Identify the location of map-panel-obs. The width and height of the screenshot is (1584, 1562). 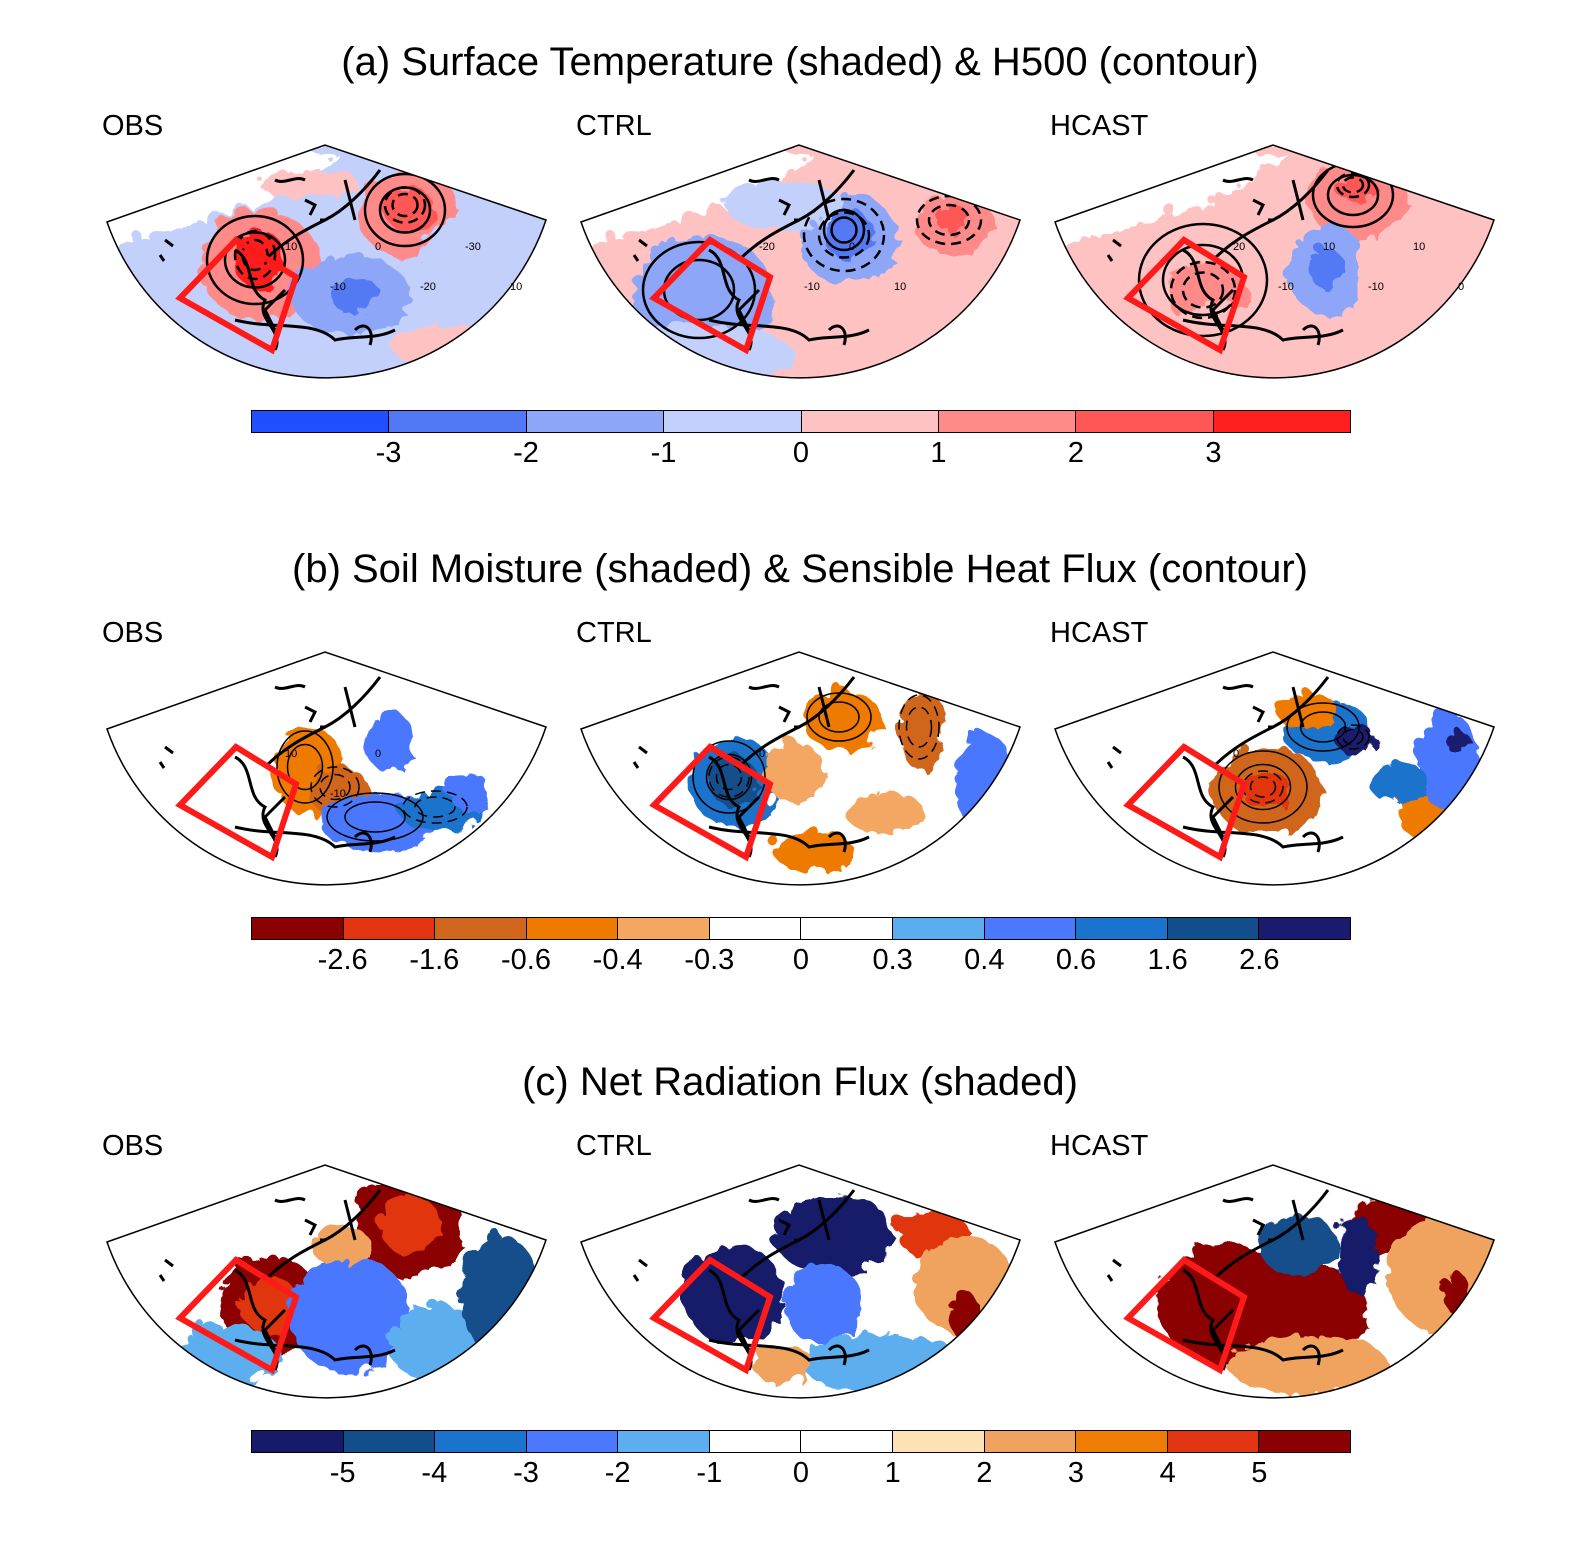
(326, 1281).